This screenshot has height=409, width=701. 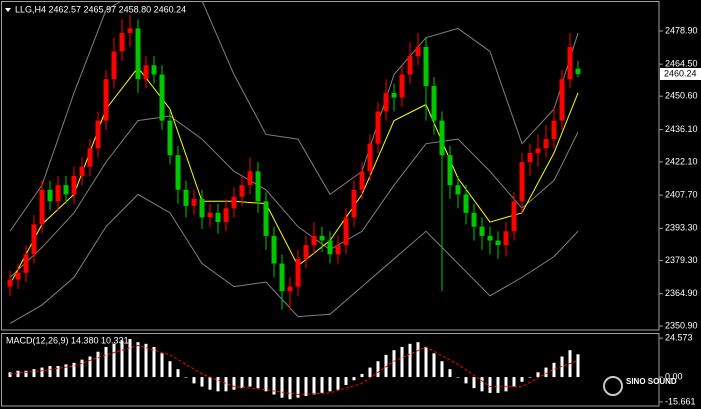 I want to click on y-tick-label: 2364.90, so click(x=681, y=293).